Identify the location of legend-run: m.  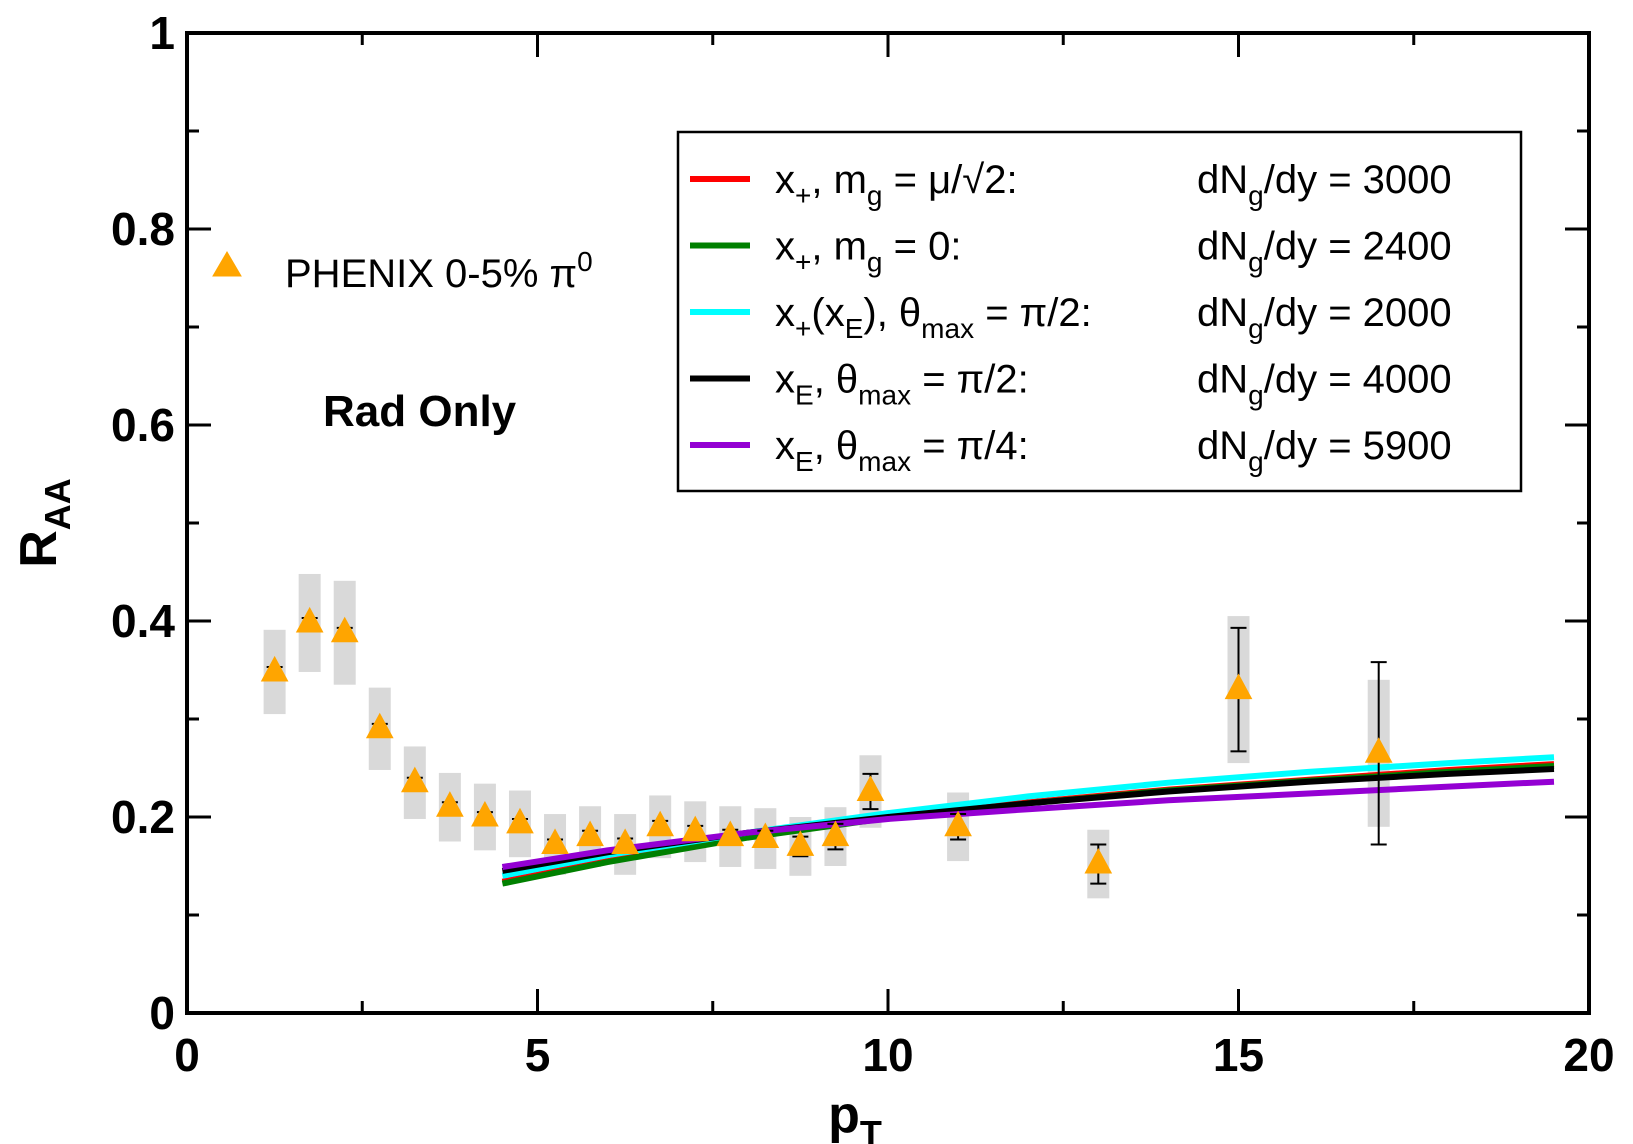
(850, 247).